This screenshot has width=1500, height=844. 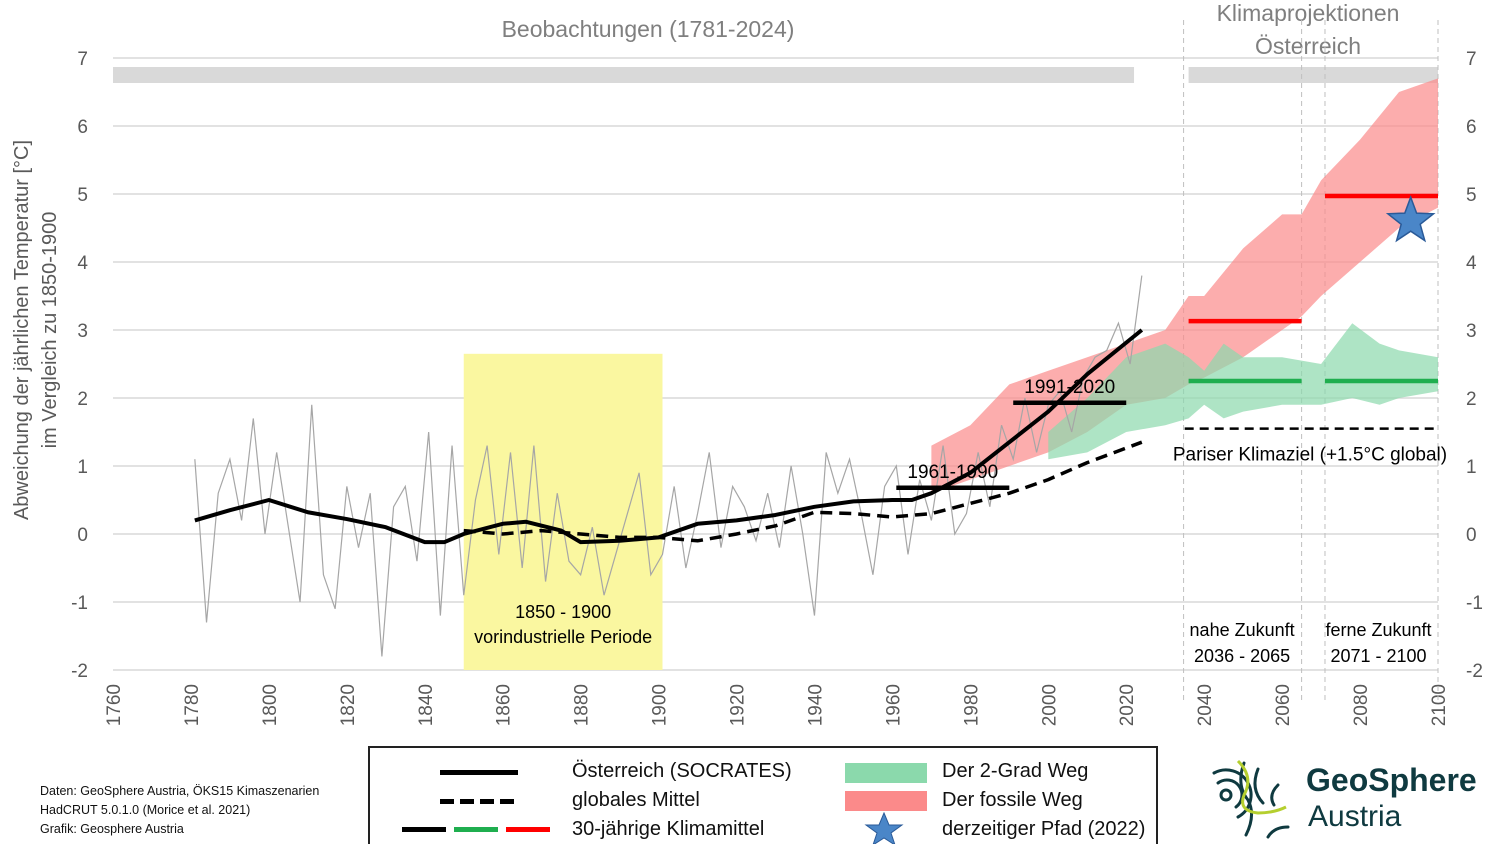 I want to click on projections-bar, so click(x=1313, y=75).